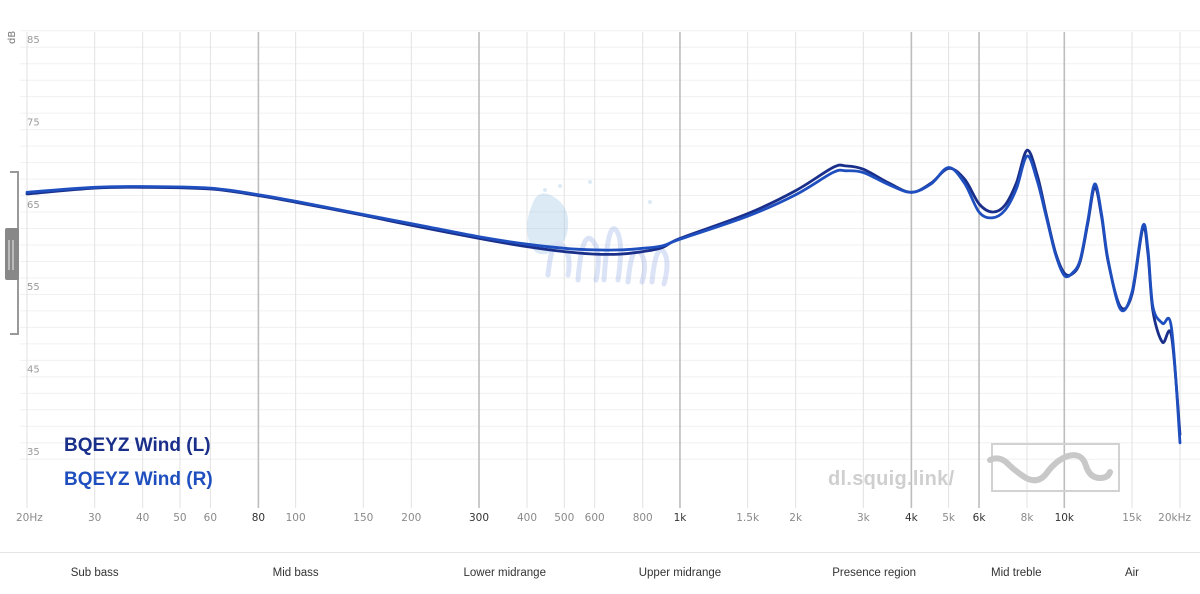 This screenshot has width=1200, height=594. I want to click on region-label: Presence region, so click(874, 573).